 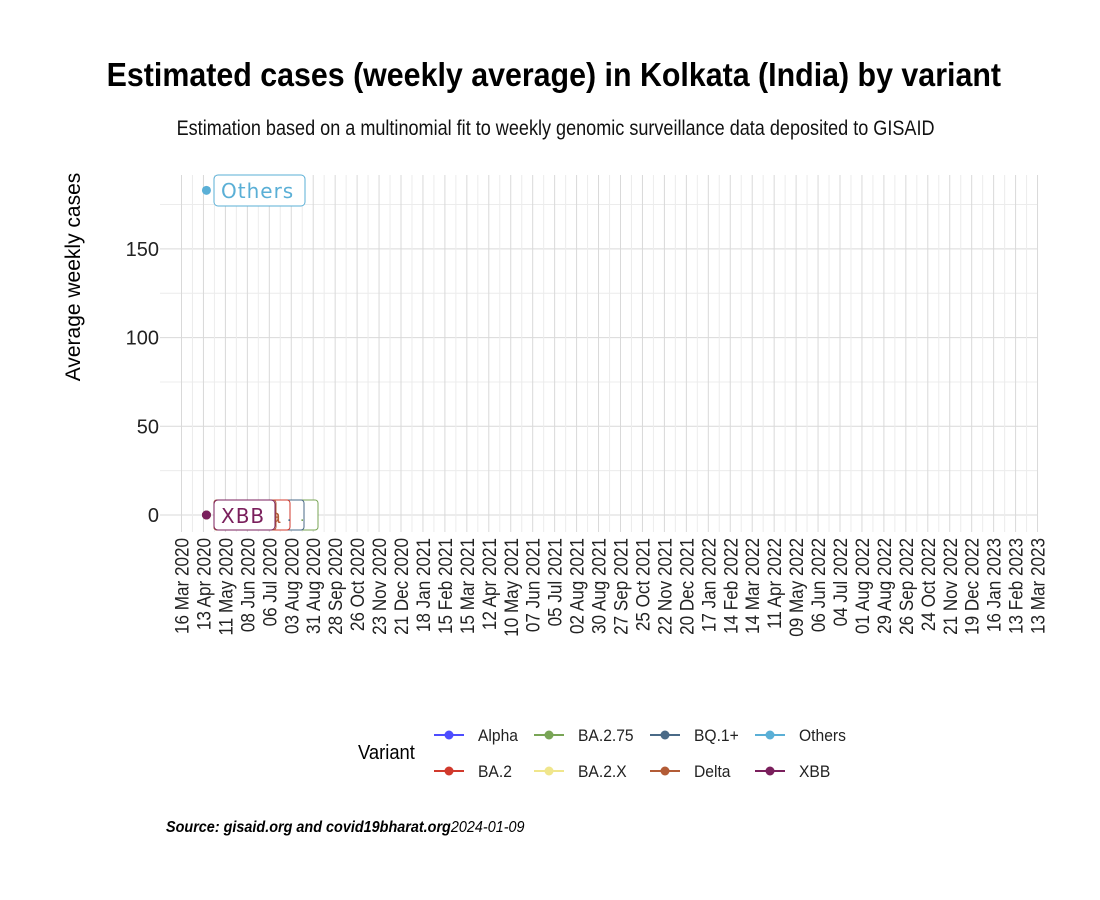 What do you see at coordinates (142, 383) in the screenshot?
I see `y-tick-labels: 0 50 100 150` at bounding box center [142, 383].